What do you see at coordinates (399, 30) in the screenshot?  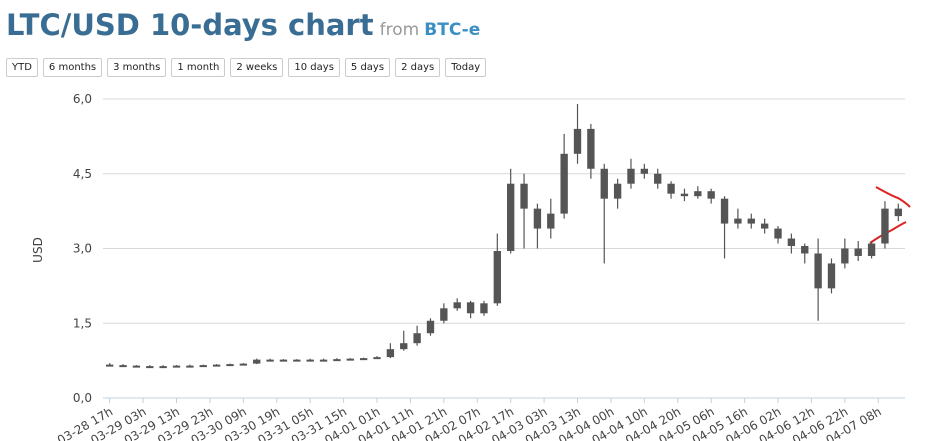 I see `from-label: from` at bounding box center [399, 30].